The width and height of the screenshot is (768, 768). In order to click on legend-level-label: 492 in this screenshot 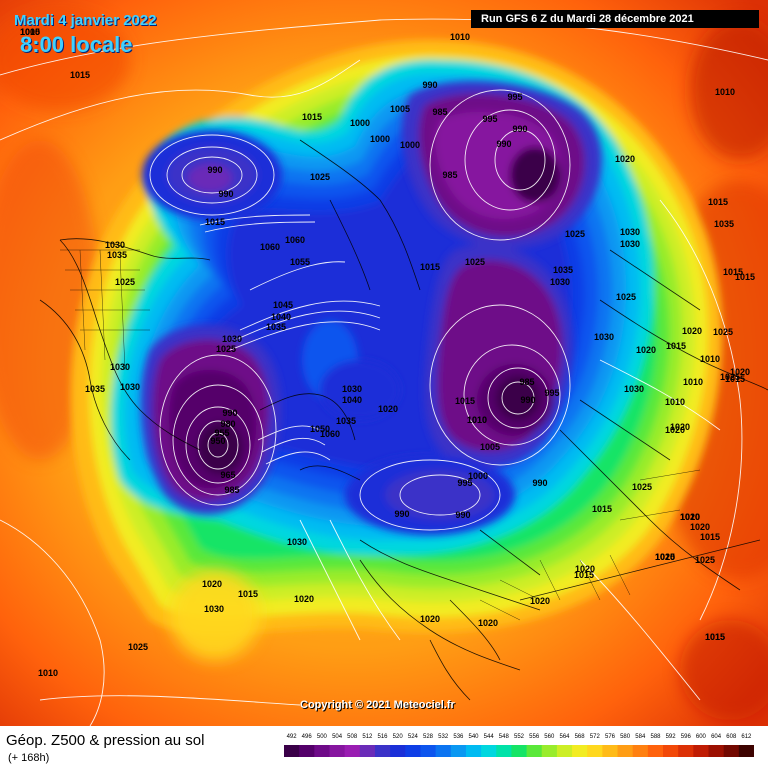, I will do `click(291, 737)`.